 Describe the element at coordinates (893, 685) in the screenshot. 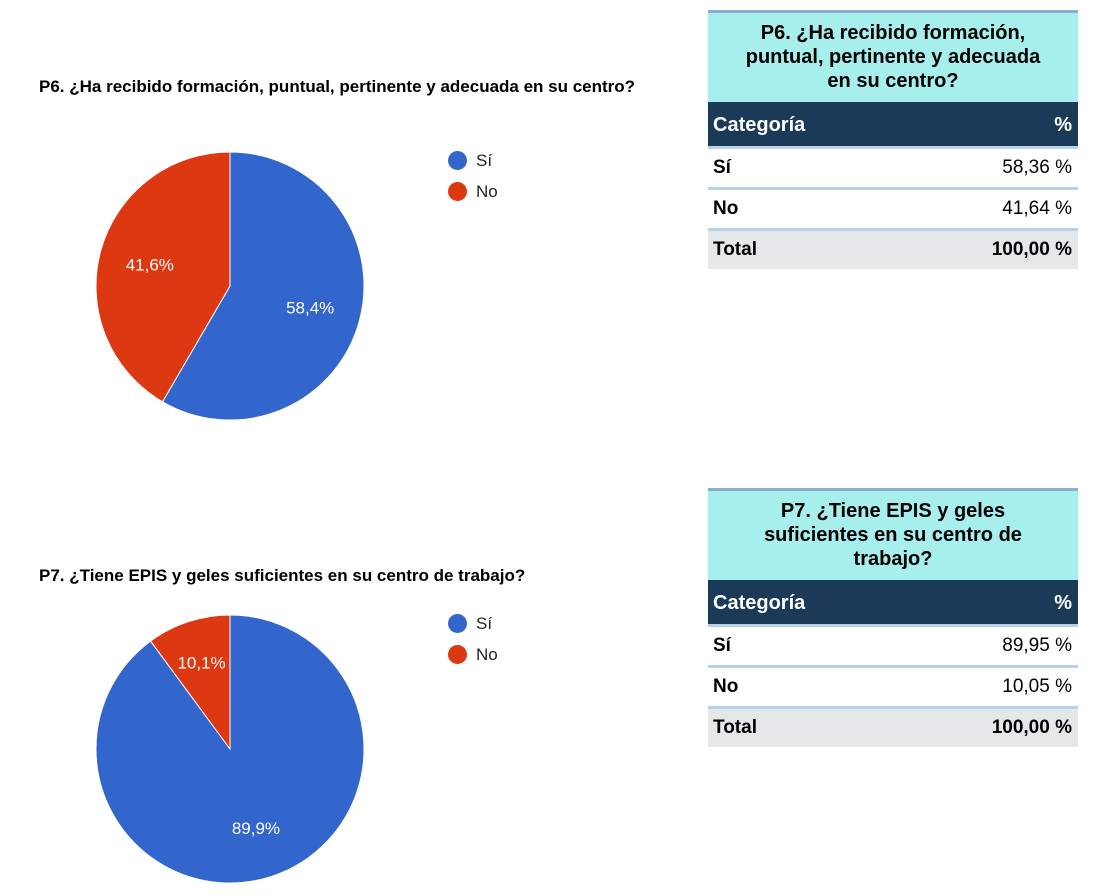

I see `table-row: No 10,05 %` at that location.